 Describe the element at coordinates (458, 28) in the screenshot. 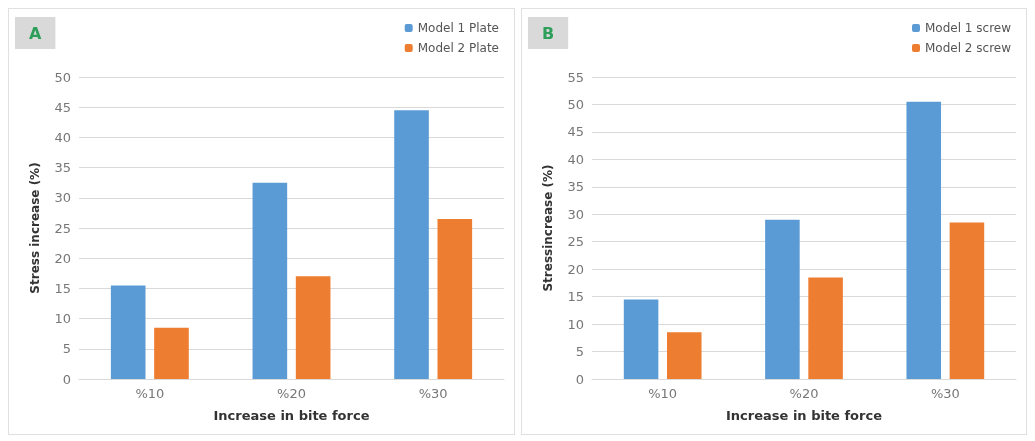

I see `legend-label: Model 1 Plate` at that location.